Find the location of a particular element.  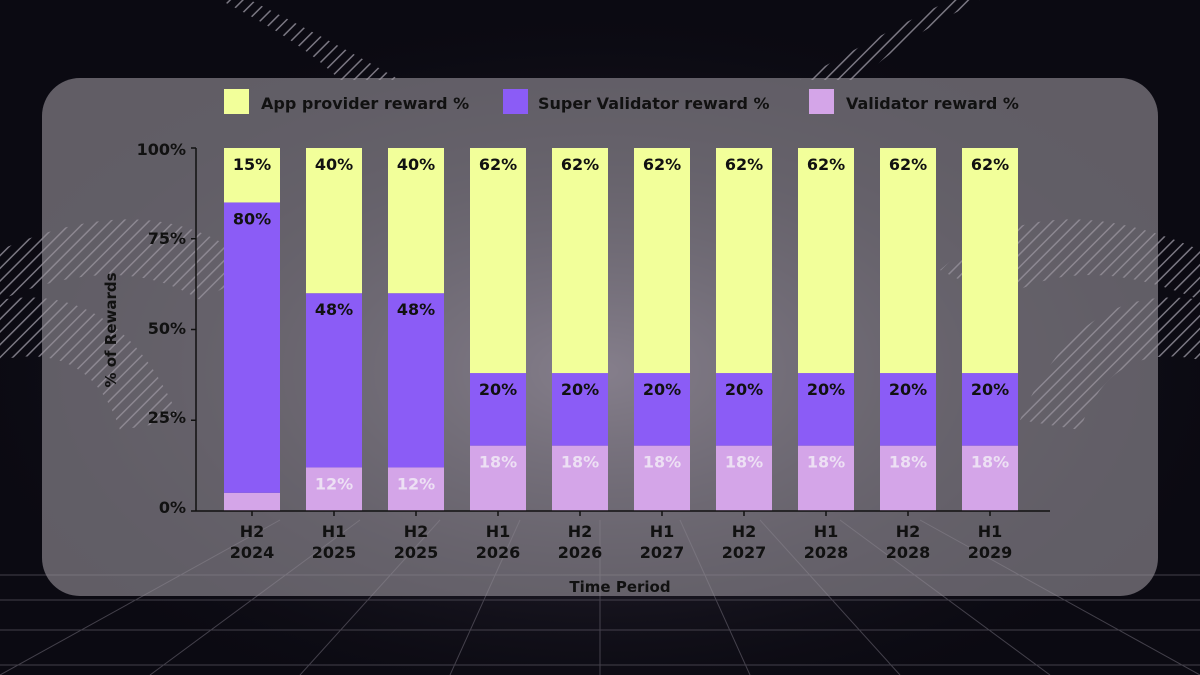

x-tick-label-year: 2024 is located at coordinates (252, 552).